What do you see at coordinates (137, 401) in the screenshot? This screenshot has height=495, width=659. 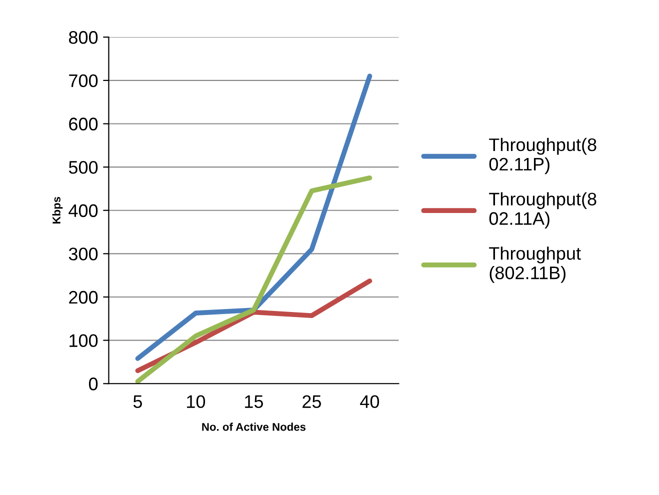 I see `x-tick-label: 5` at bounding box center [137, 401].